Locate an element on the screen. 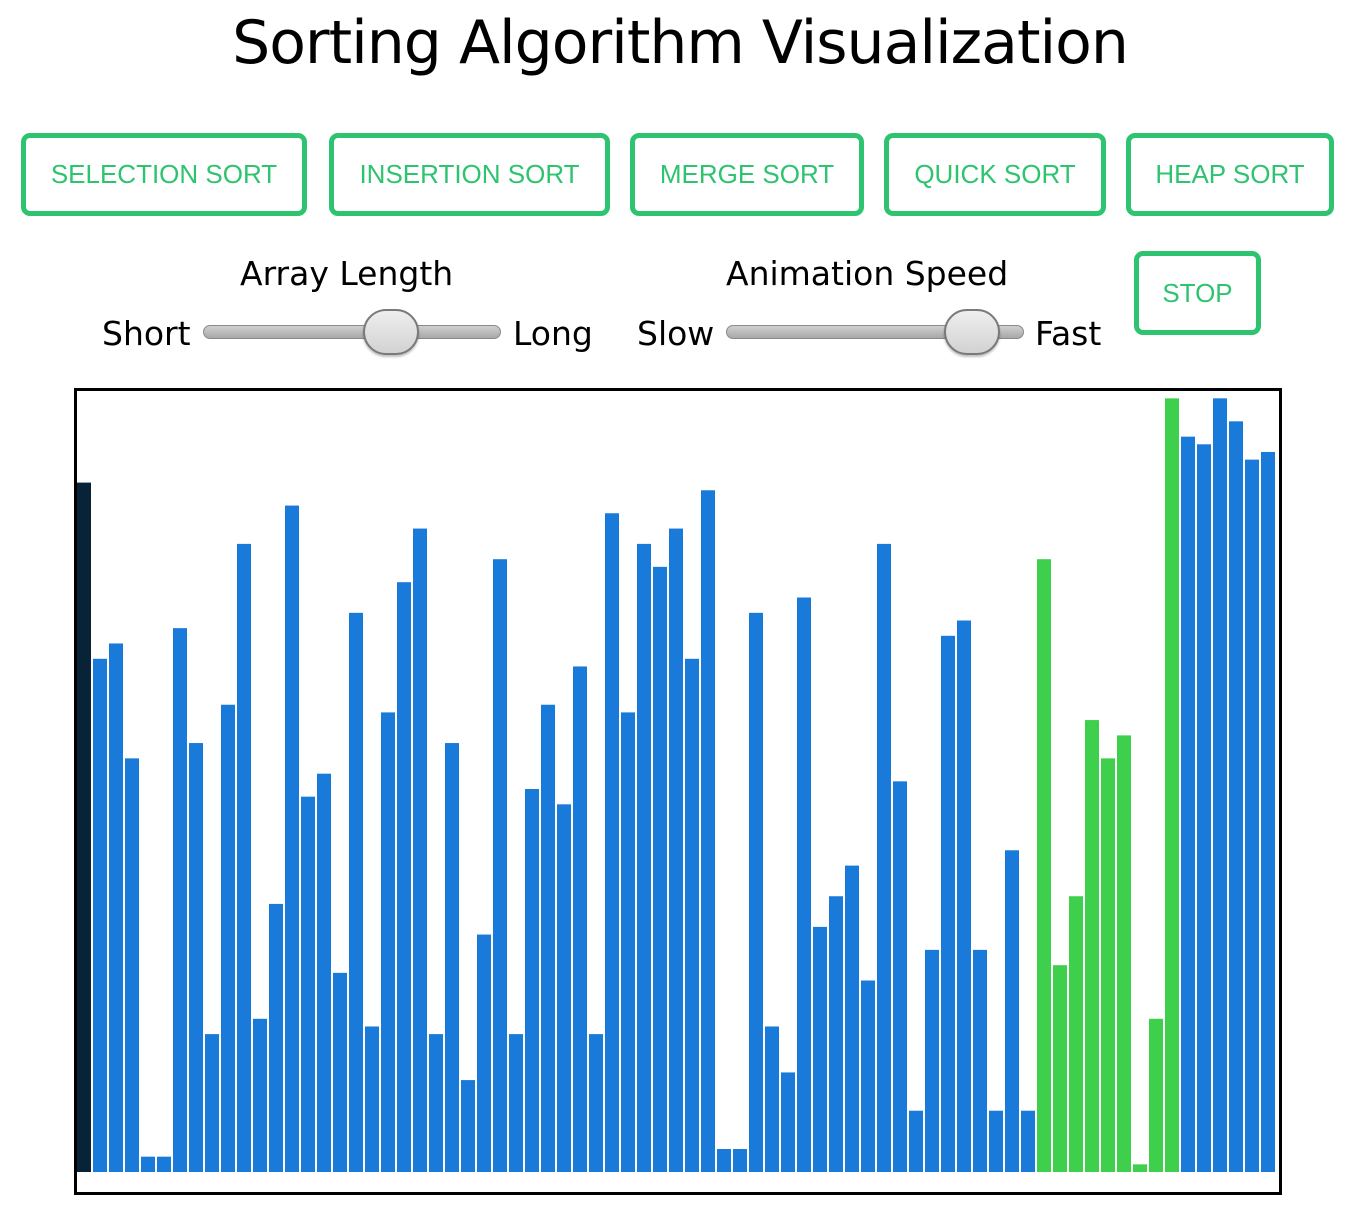 The height and width of the screenshot is (1220, 1360). array-length-slider is located at coordinates (352, 332).